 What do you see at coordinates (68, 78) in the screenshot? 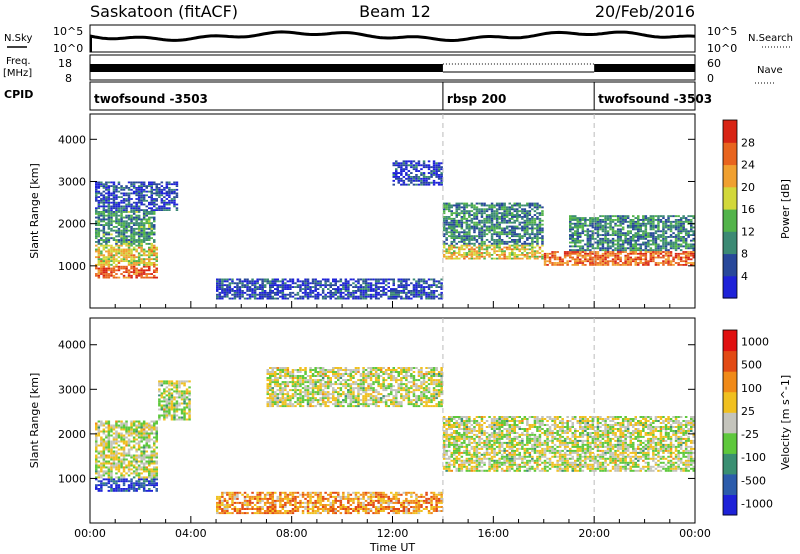
I see `freq-tick-label: 8` at bounding box center [68, 78].